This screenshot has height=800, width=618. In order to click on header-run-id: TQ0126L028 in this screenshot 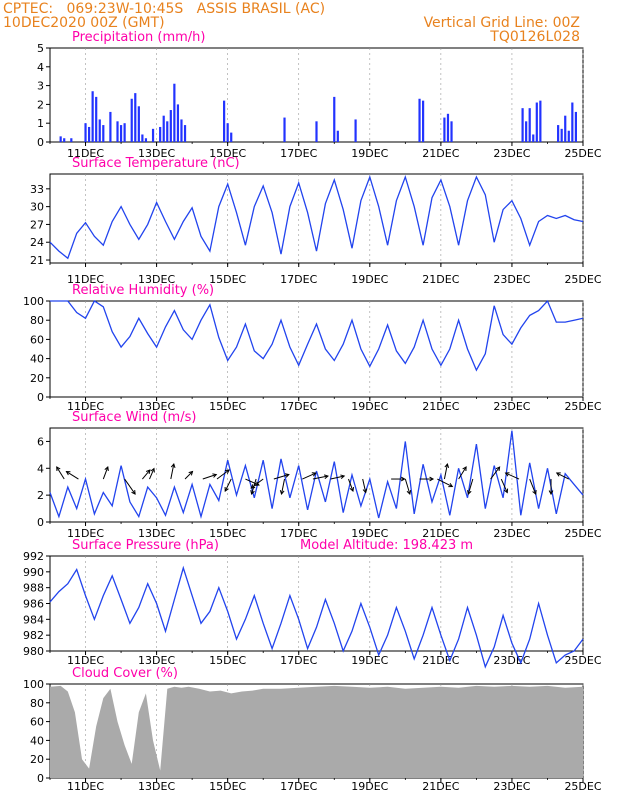, I will do `click(535, 37)`.